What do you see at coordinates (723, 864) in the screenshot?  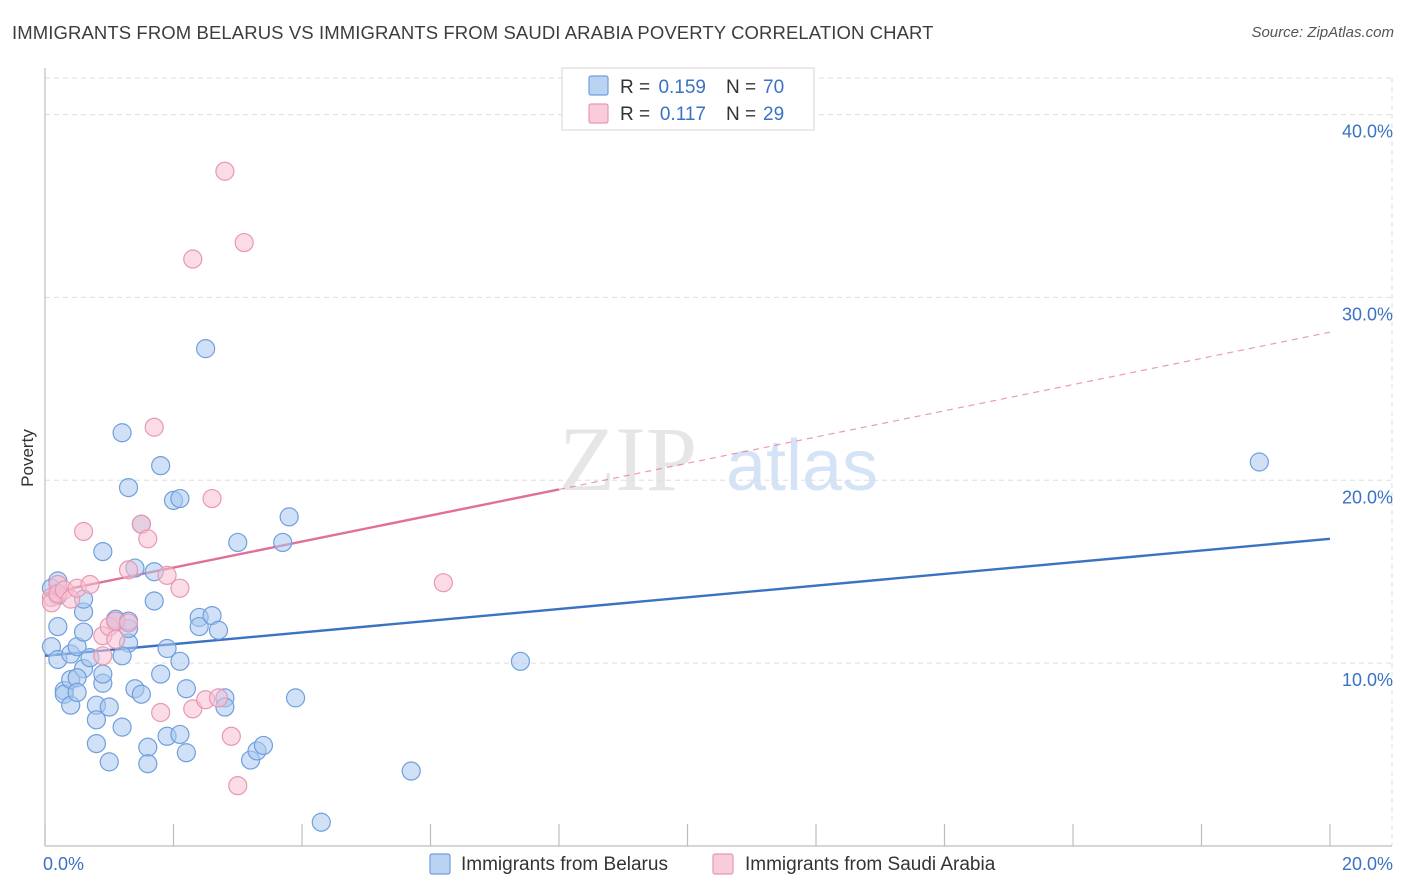 I see `series-legend-swatch-saudi-arabia` at bounding box center [723, 864].